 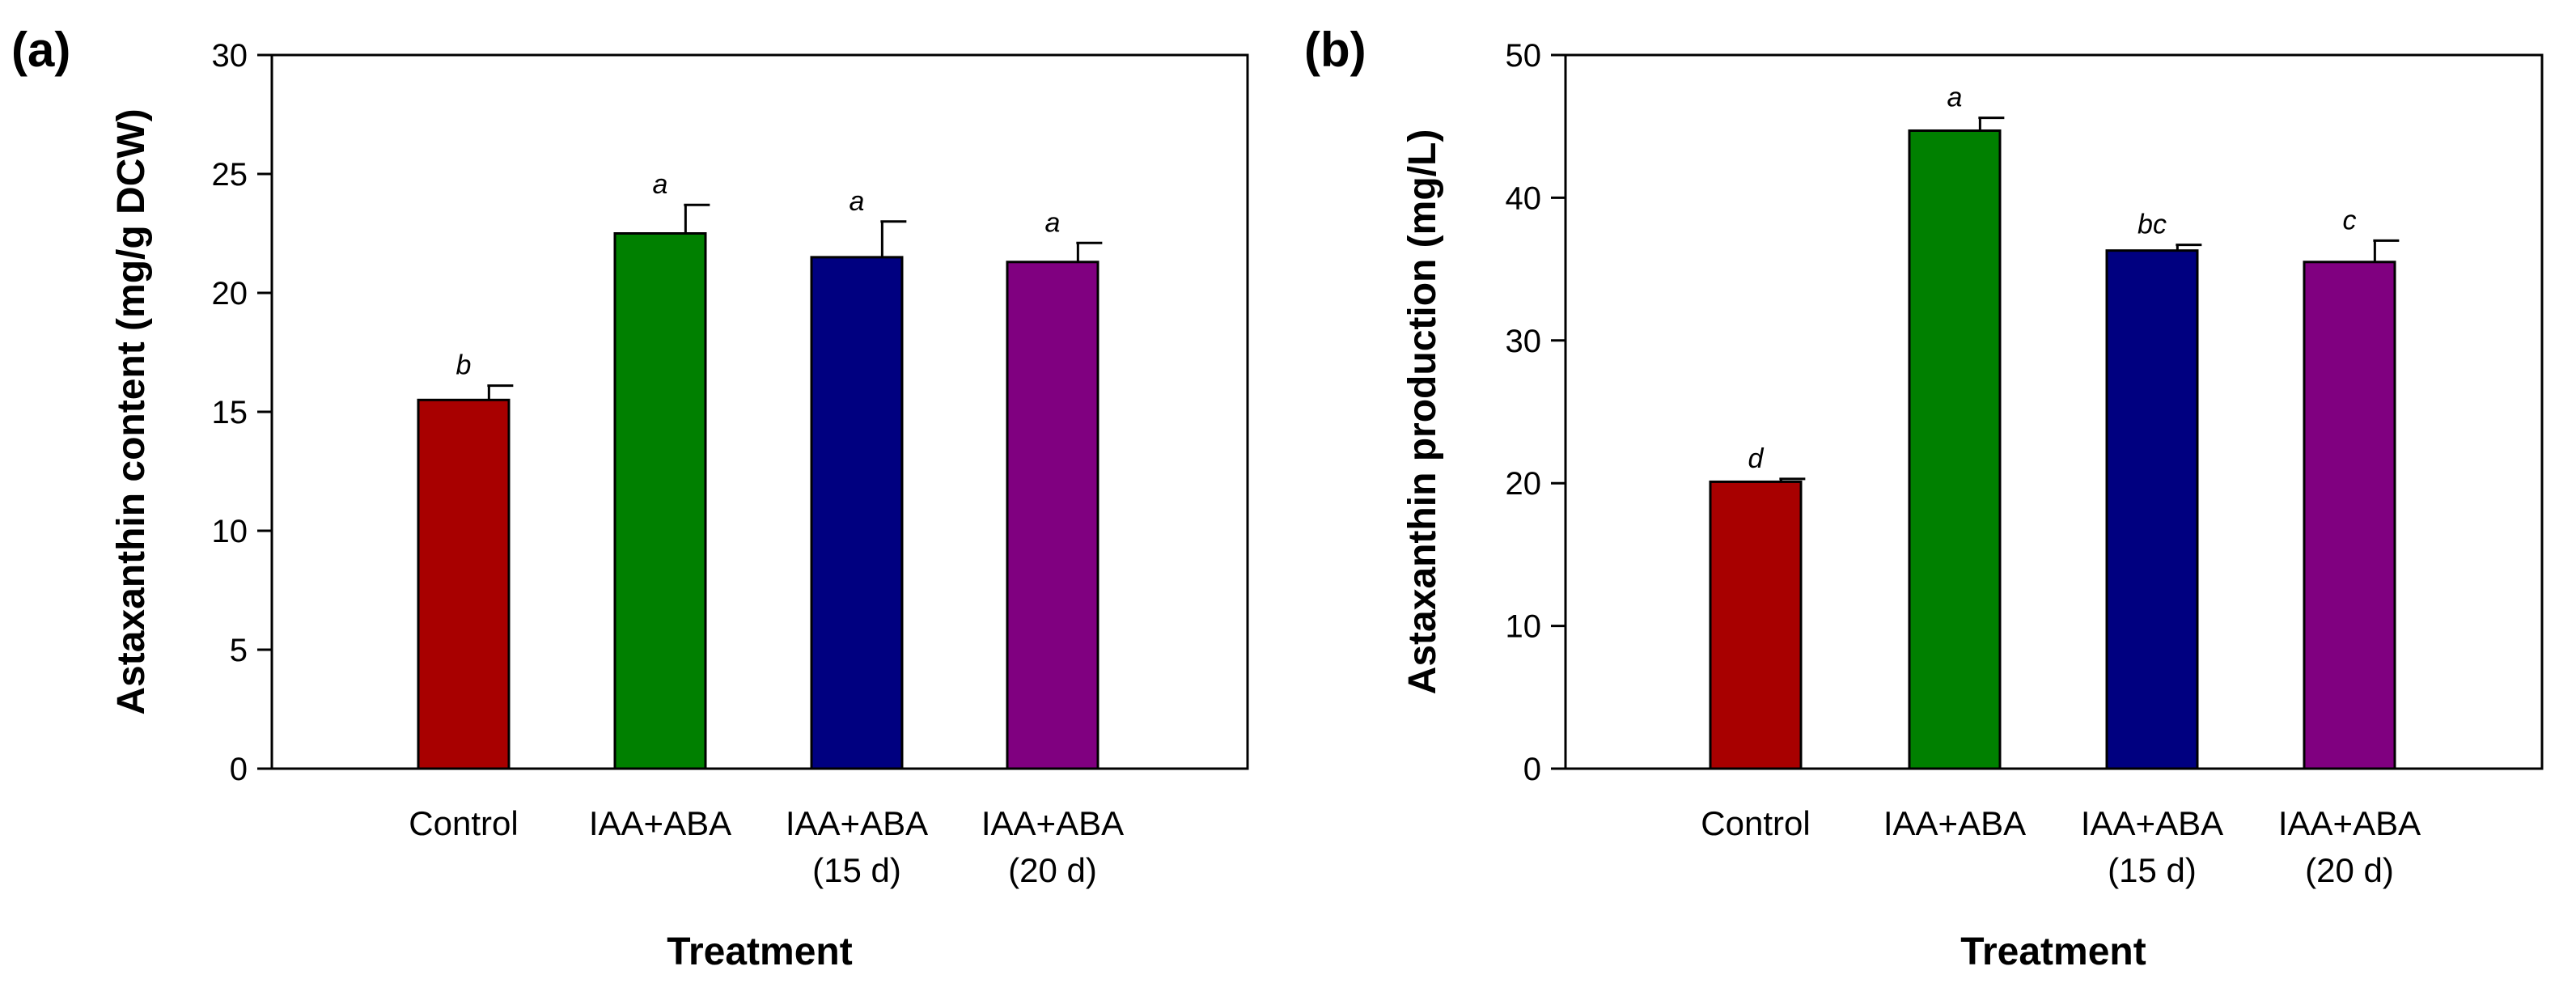 I want to click on panel-label: (a), so click(x=40, y=50).